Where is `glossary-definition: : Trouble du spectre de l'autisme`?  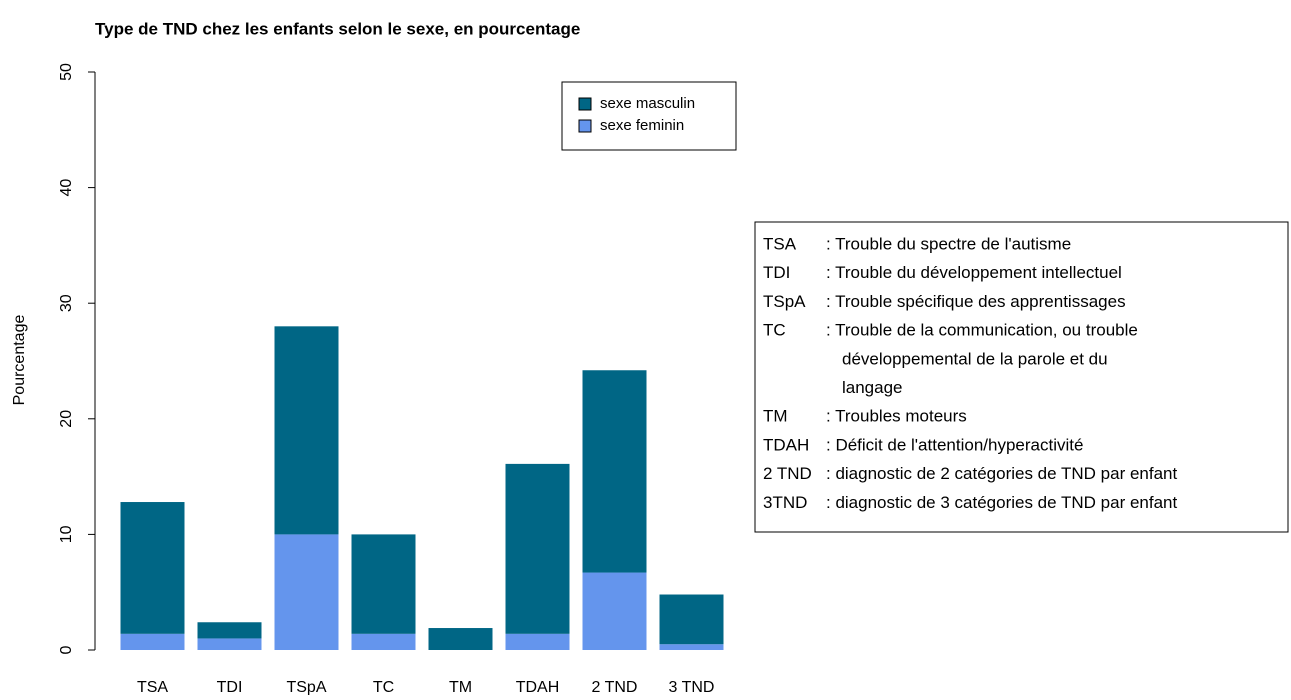 glossary-definition: : Trouble du spectre de l'autisme is located at coordinates (948, 243).